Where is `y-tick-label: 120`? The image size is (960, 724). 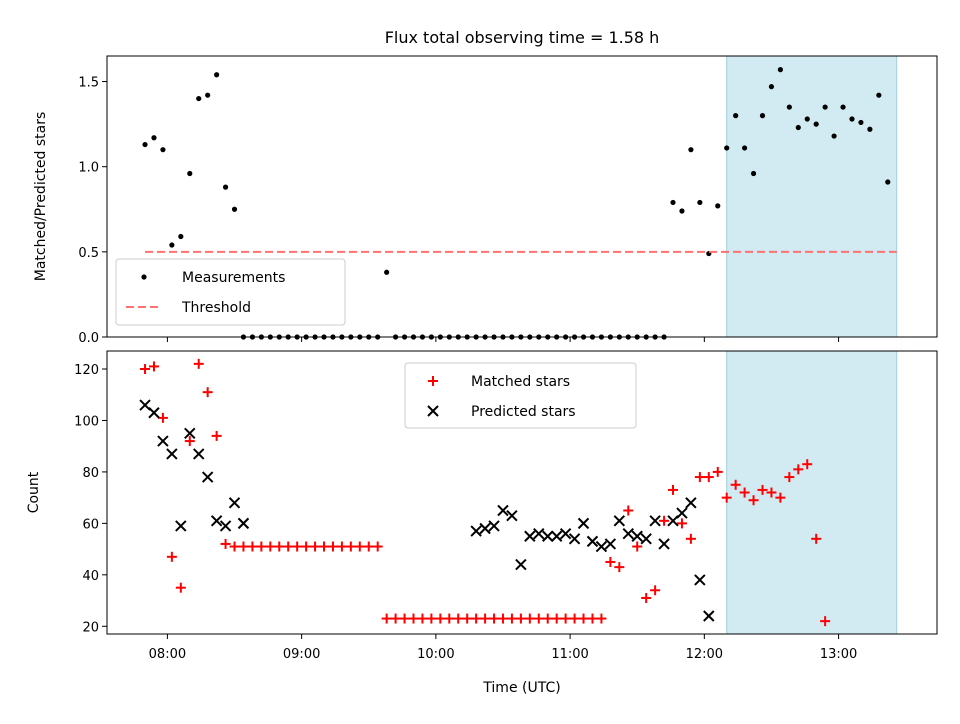
y-tick-label: 120 is located at coordinates (86, 370).